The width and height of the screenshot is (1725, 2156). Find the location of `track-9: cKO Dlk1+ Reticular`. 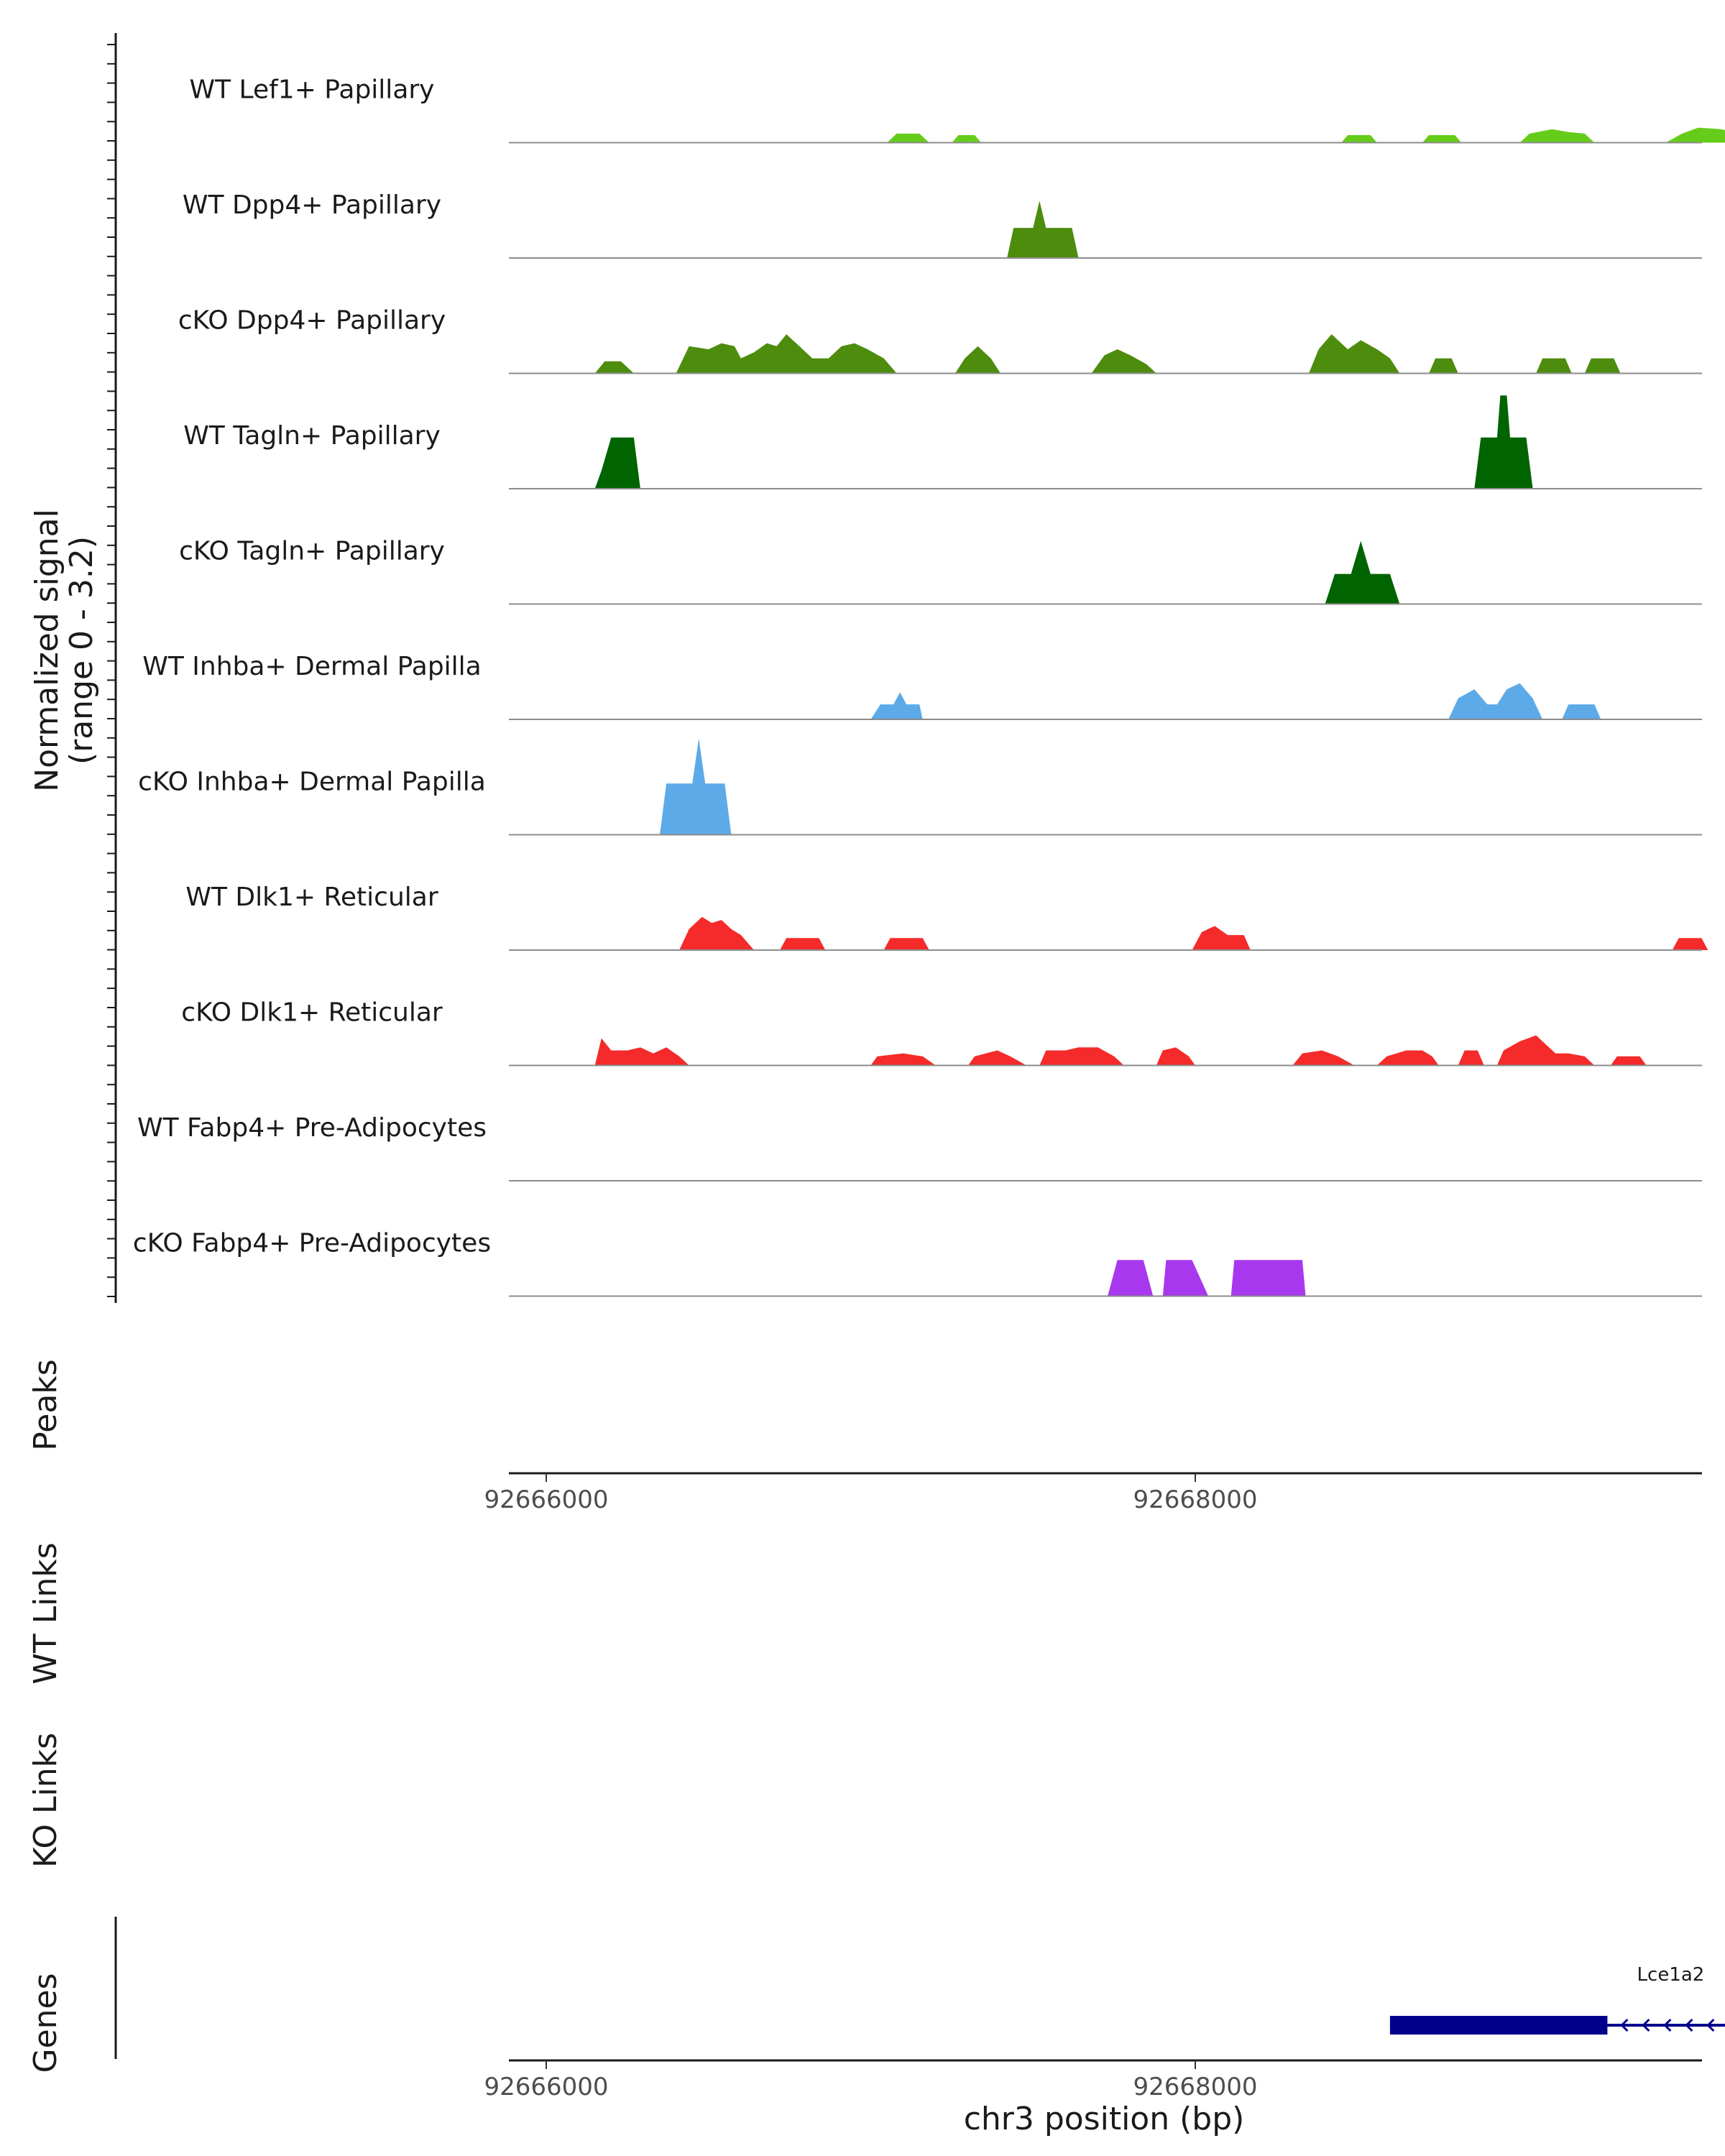

track-9: cKO Dlk1+ Reticular is located at coordinates (953, 1033).